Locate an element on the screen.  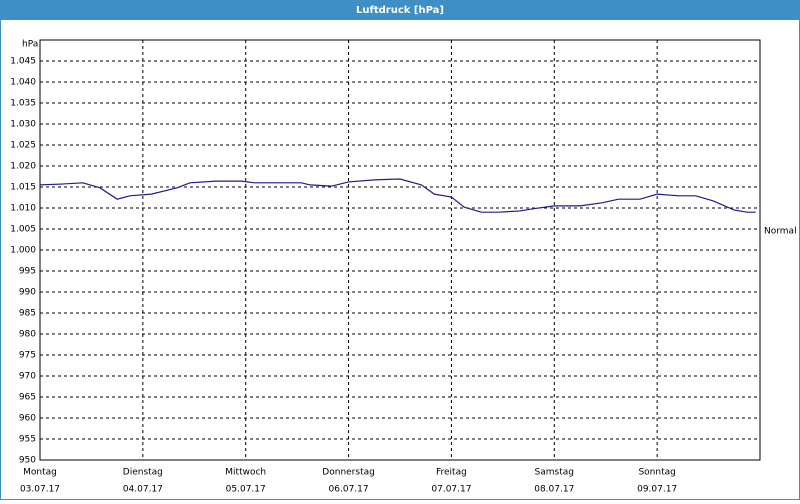
x-tick-date: 04.07.17 is located at coordinates (143, 490).